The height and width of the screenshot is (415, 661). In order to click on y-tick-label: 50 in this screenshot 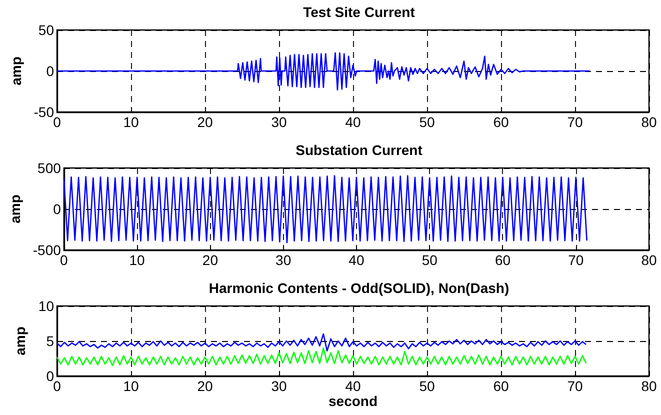, I will do `click(46, 30)`.